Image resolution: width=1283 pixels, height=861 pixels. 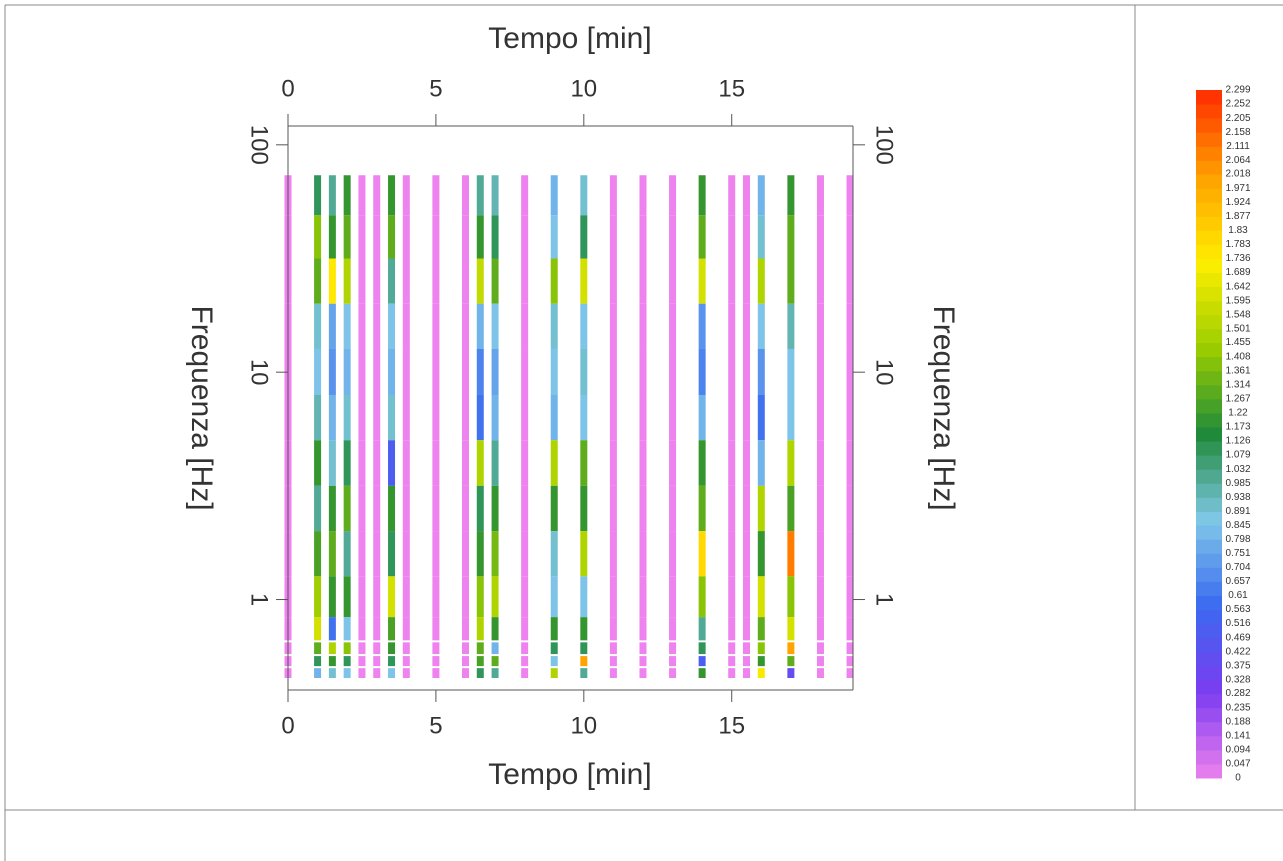 What do you see at coordinates (435, 725) in the screenshot?
I see `x-tick-label: 5` at bounding box center [435, 725].